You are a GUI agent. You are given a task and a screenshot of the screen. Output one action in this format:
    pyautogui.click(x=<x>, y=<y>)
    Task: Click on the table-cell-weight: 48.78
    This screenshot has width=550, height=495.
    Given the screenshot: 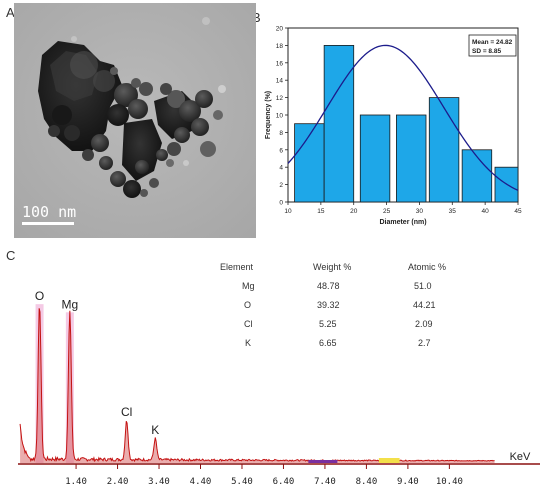 What is the action you would take?
    pyautogui.click(x=328, y=286)
    